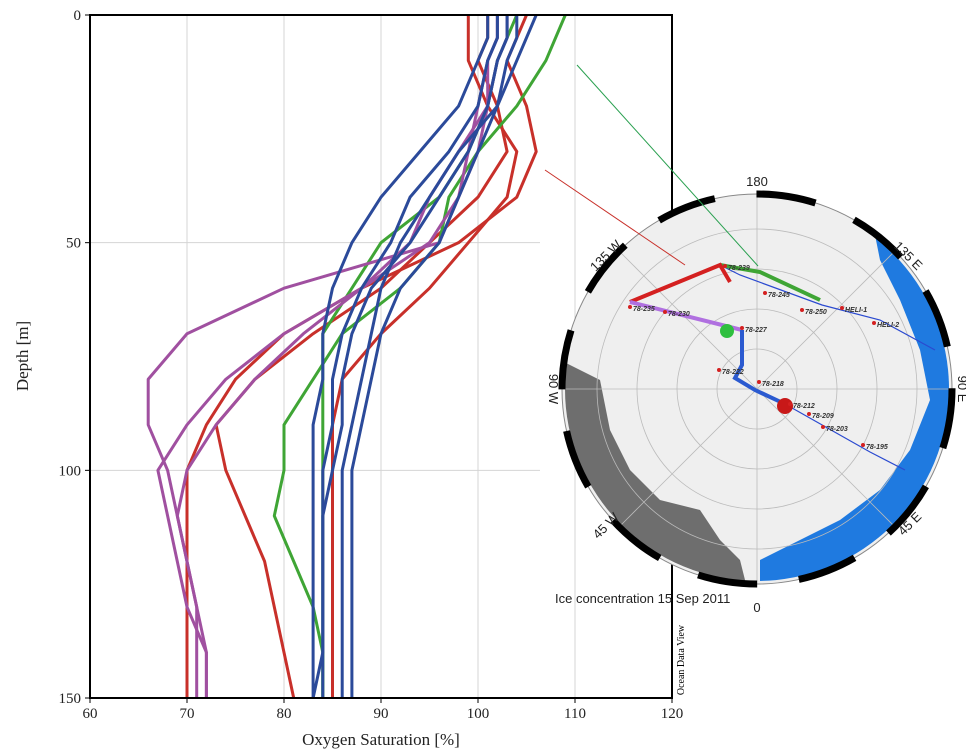  What do you see at coordinates (644, 309) in the screenshot?
I see `station-label: 78-235` at bounding box center [644, 309].